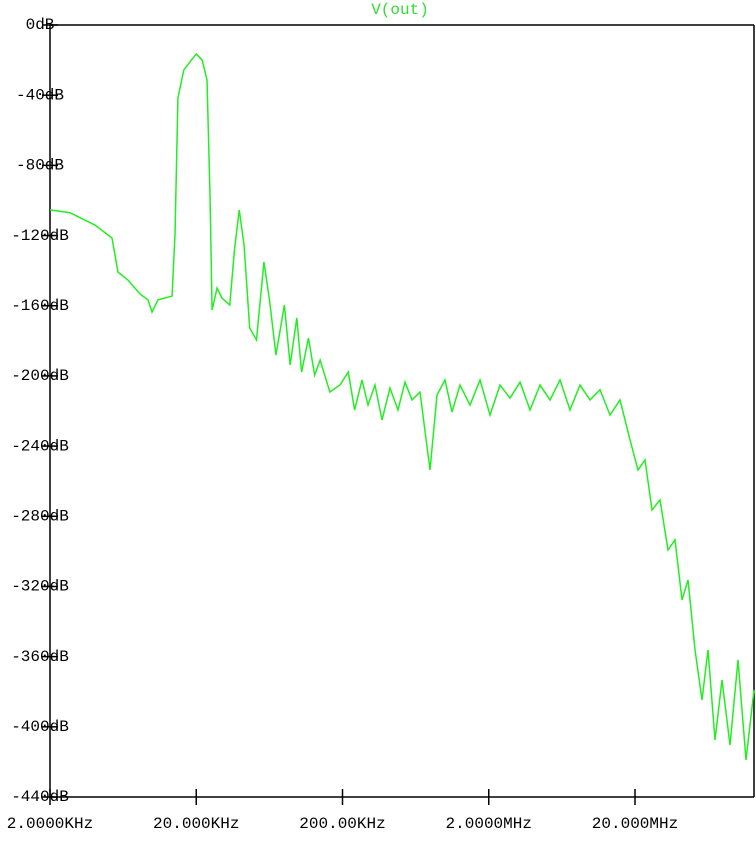 This screenshot has height=848, width=756. What do you see at coordinates (40, 25) in the screenshot?
I see `y-tick-label: 0dB` at bounding box center [40, 25].